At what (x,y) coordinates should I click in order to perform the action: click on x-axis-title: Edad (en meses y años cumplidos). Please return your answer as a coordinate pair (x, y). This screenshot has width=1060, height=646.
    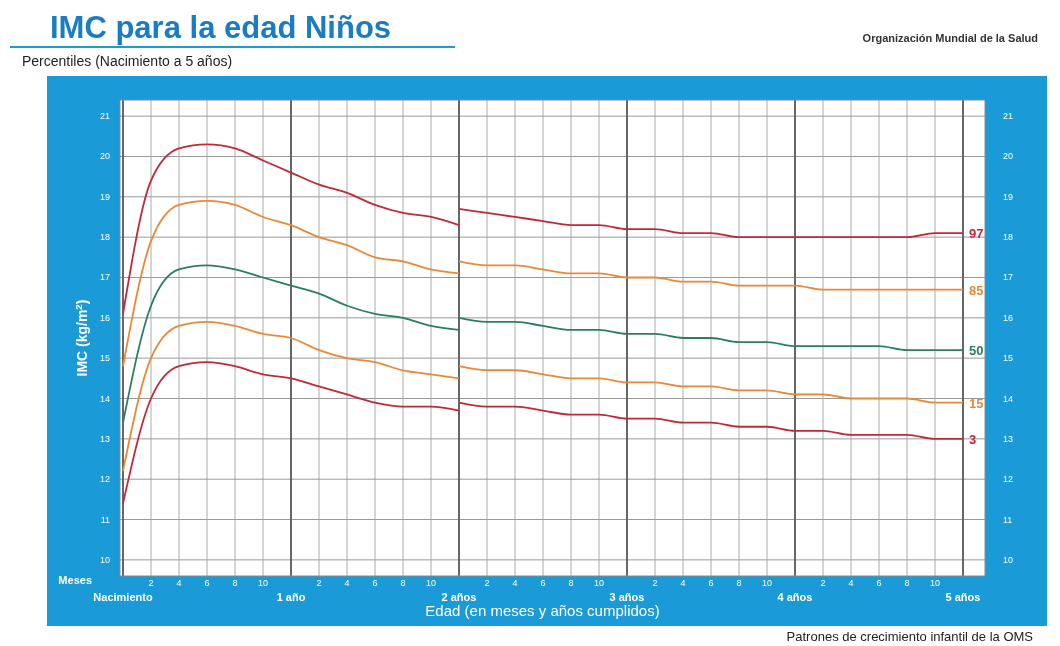
    Looking at the image, I should click on (542, 610).